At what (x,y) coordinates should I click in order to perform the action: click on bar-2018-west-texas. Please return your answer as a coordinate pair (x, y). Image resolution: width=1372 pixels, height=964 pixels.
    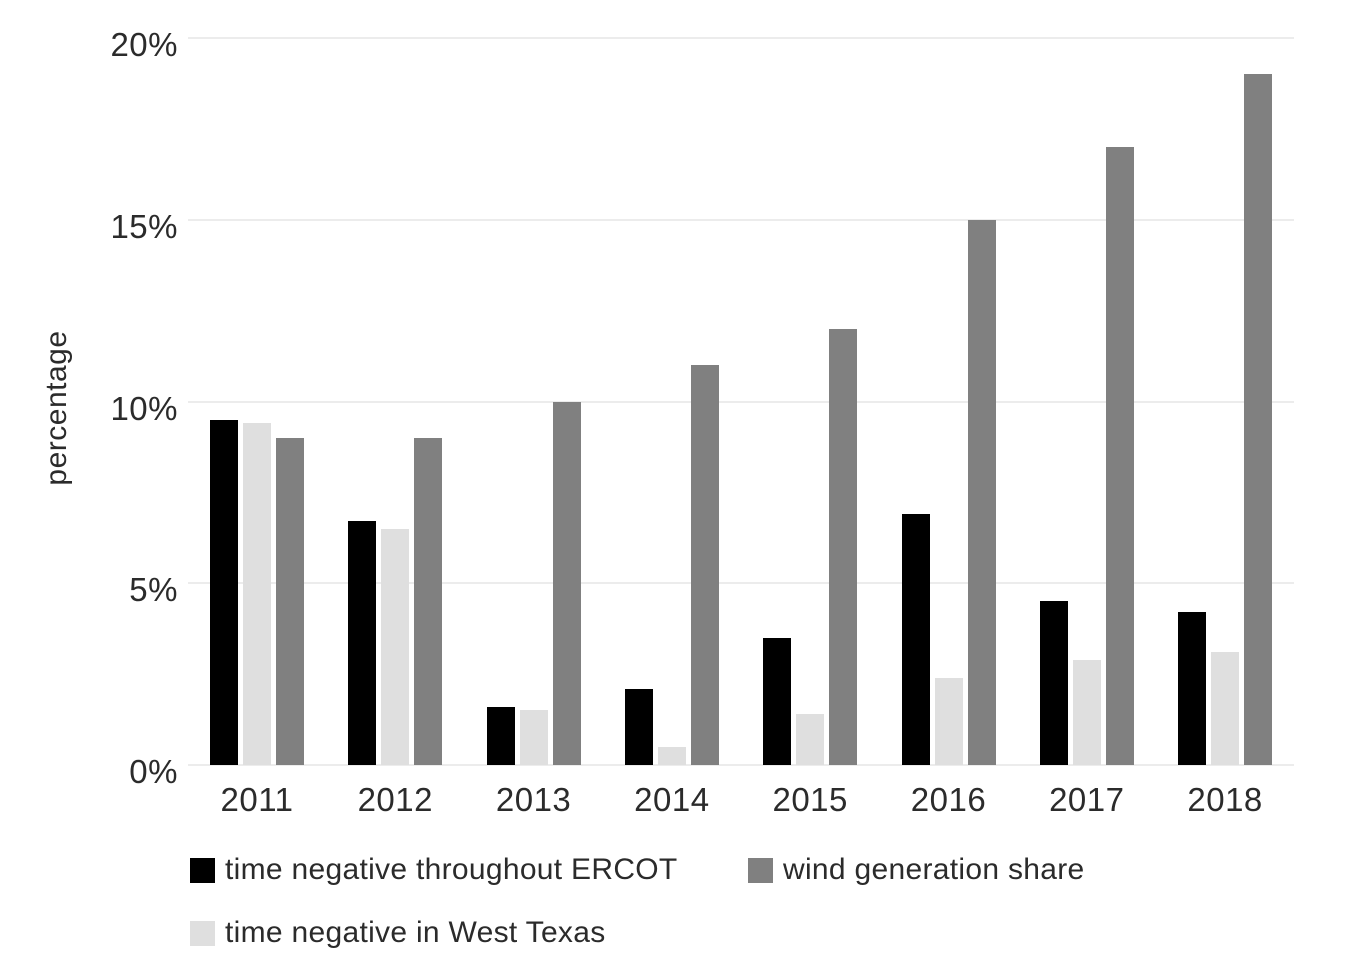
    Looking at the image, I should click on (1225, 708).